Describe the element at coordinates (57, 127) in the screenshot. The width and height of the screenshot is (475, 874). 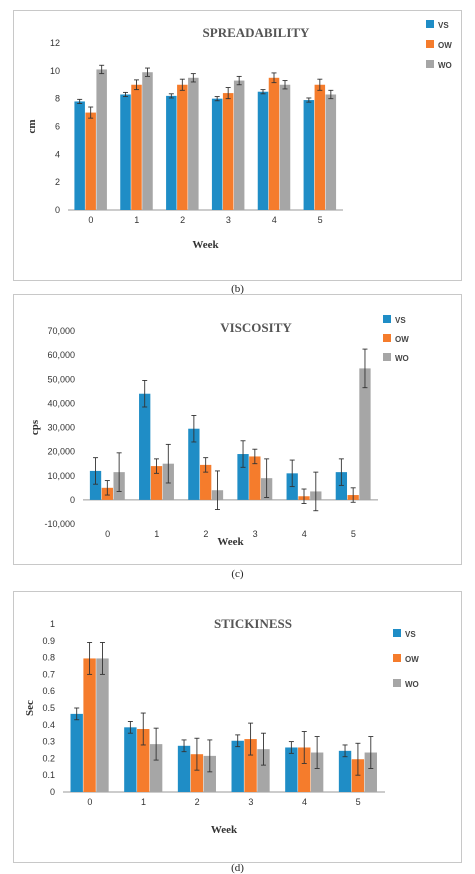
I see `y-tick-label: 6` at that location.